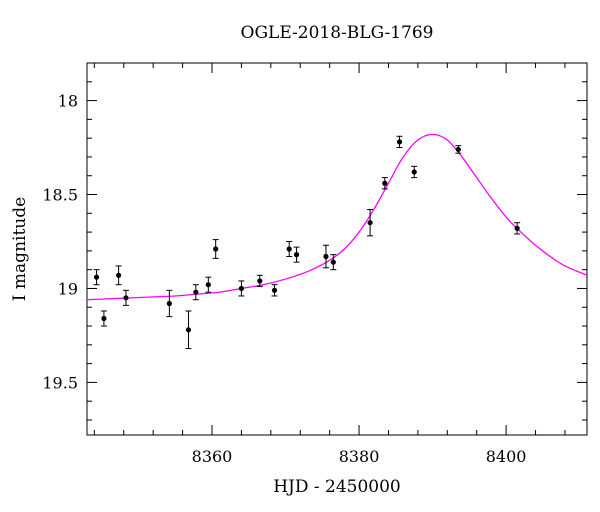 The height and width of the screenshot is (512, 600). I want to click on y-axis-label: I magnitude, so click(20, 249).